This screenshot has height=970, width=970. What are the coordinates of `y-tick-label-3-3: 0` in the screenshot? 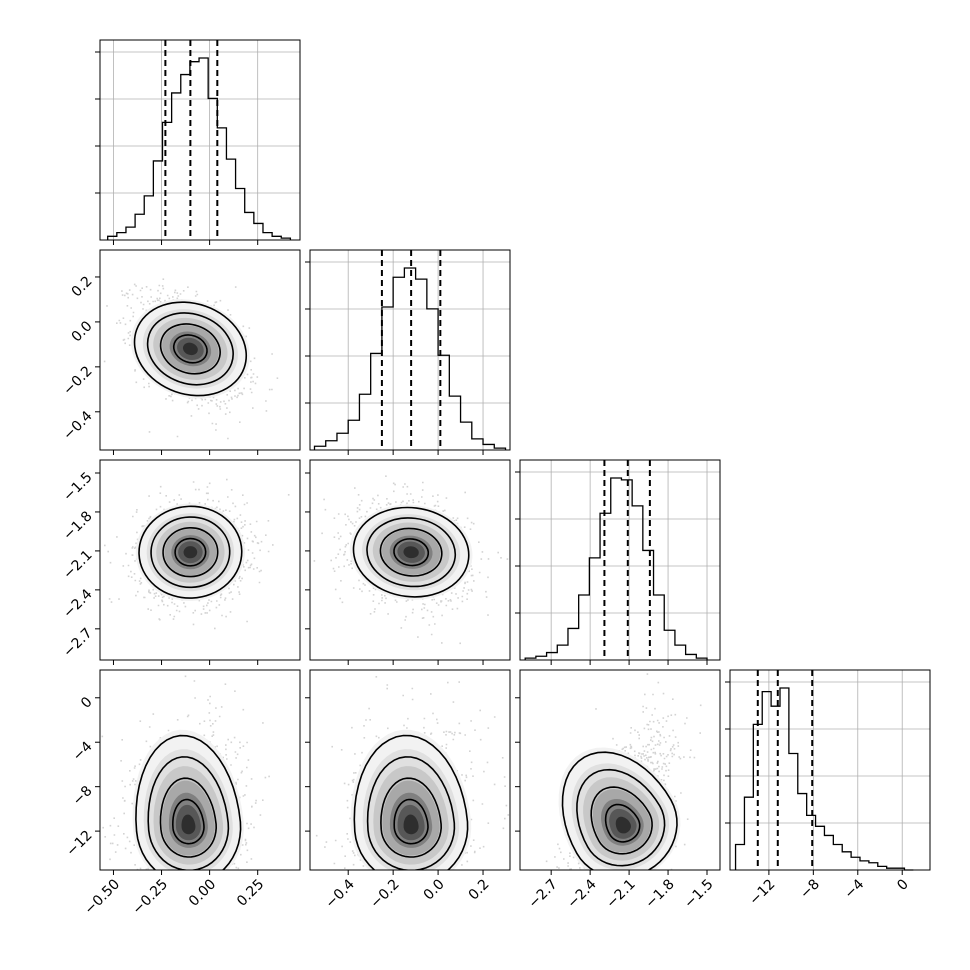 It's located at (87, 703).